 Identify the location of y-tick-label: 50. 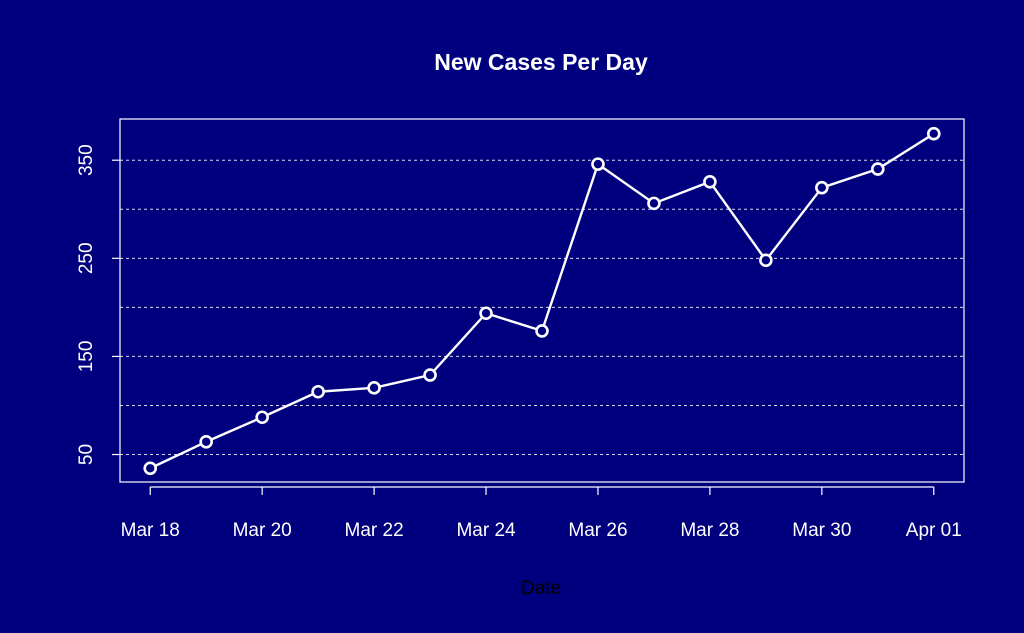
(86, 454).